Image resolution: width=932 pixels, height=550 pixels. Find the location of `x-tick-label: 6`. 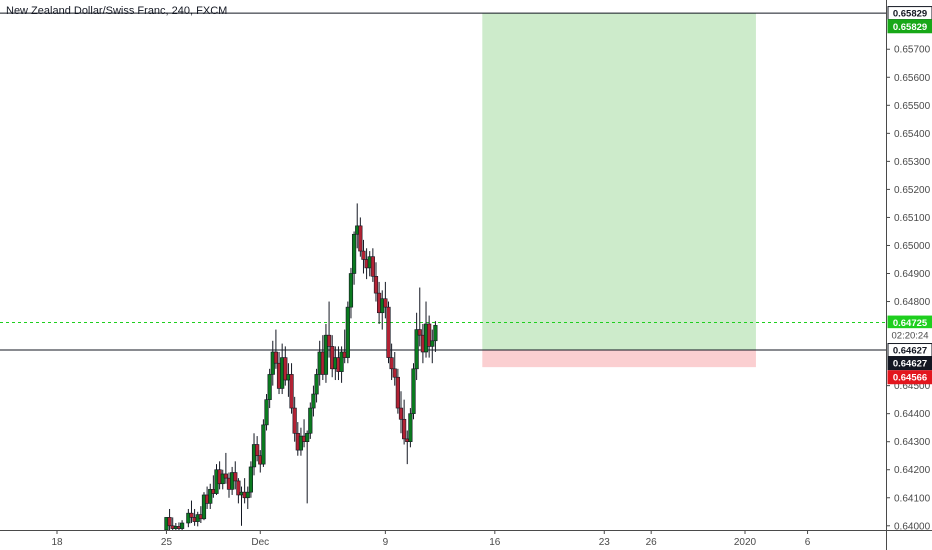

x-tick-label: 6 is located at coordinates (808, 542).